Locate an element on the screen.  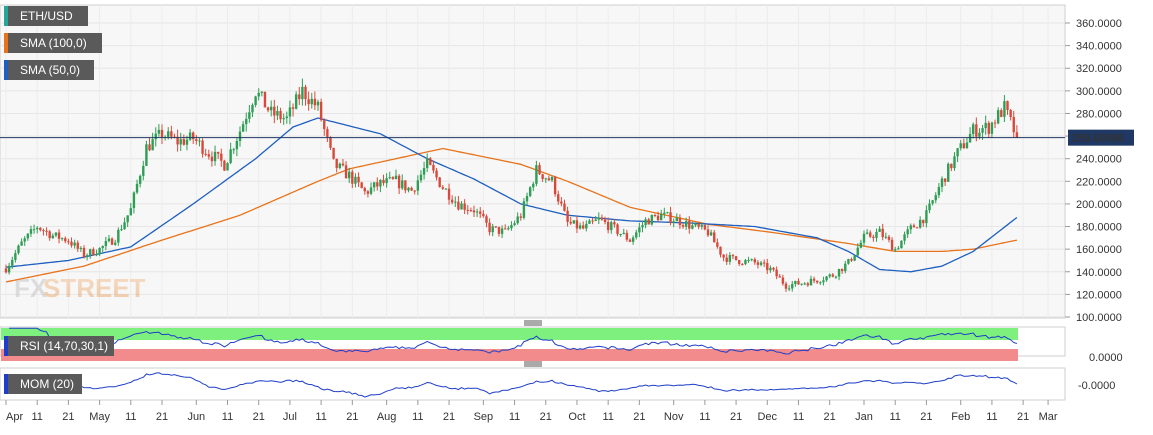
watermark: FX STREET is located at coordinates (80, 288).